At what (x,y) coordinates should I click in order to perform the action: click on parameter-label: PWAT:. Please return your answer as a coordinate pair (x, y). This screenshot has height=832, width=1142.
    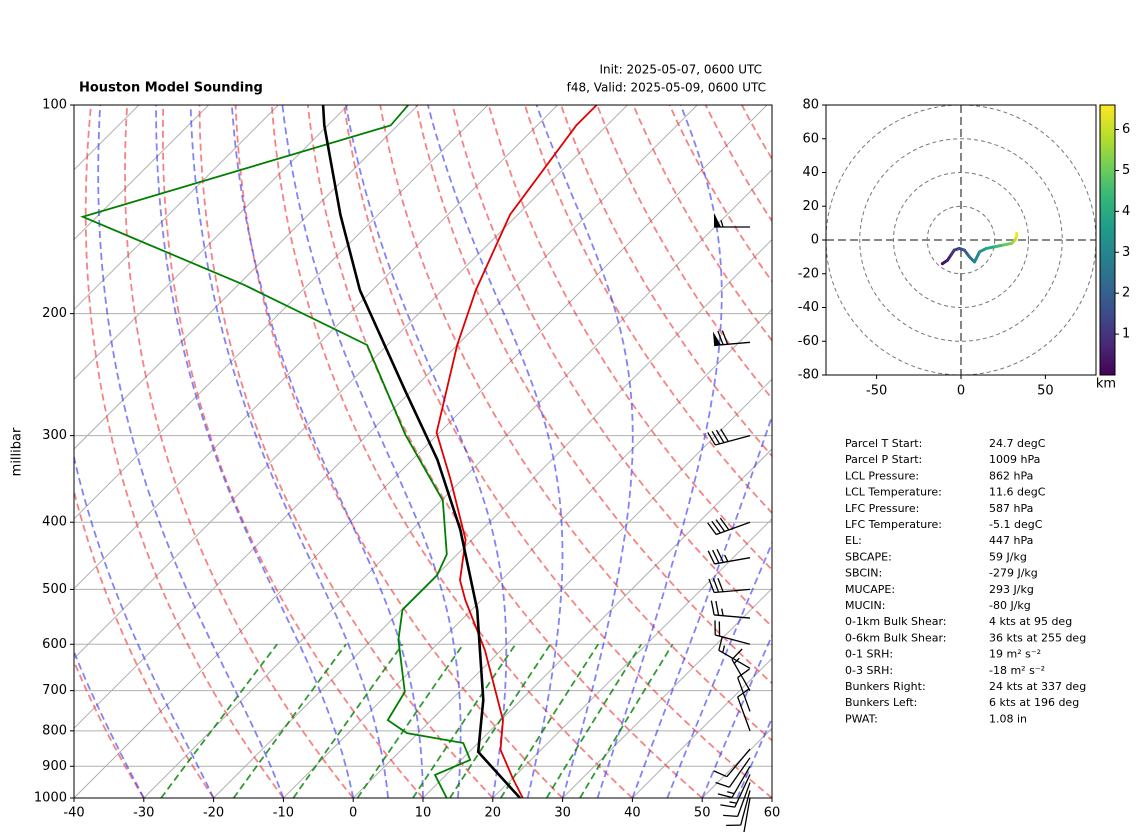
    Looking at the image, I should click on (861, 718).